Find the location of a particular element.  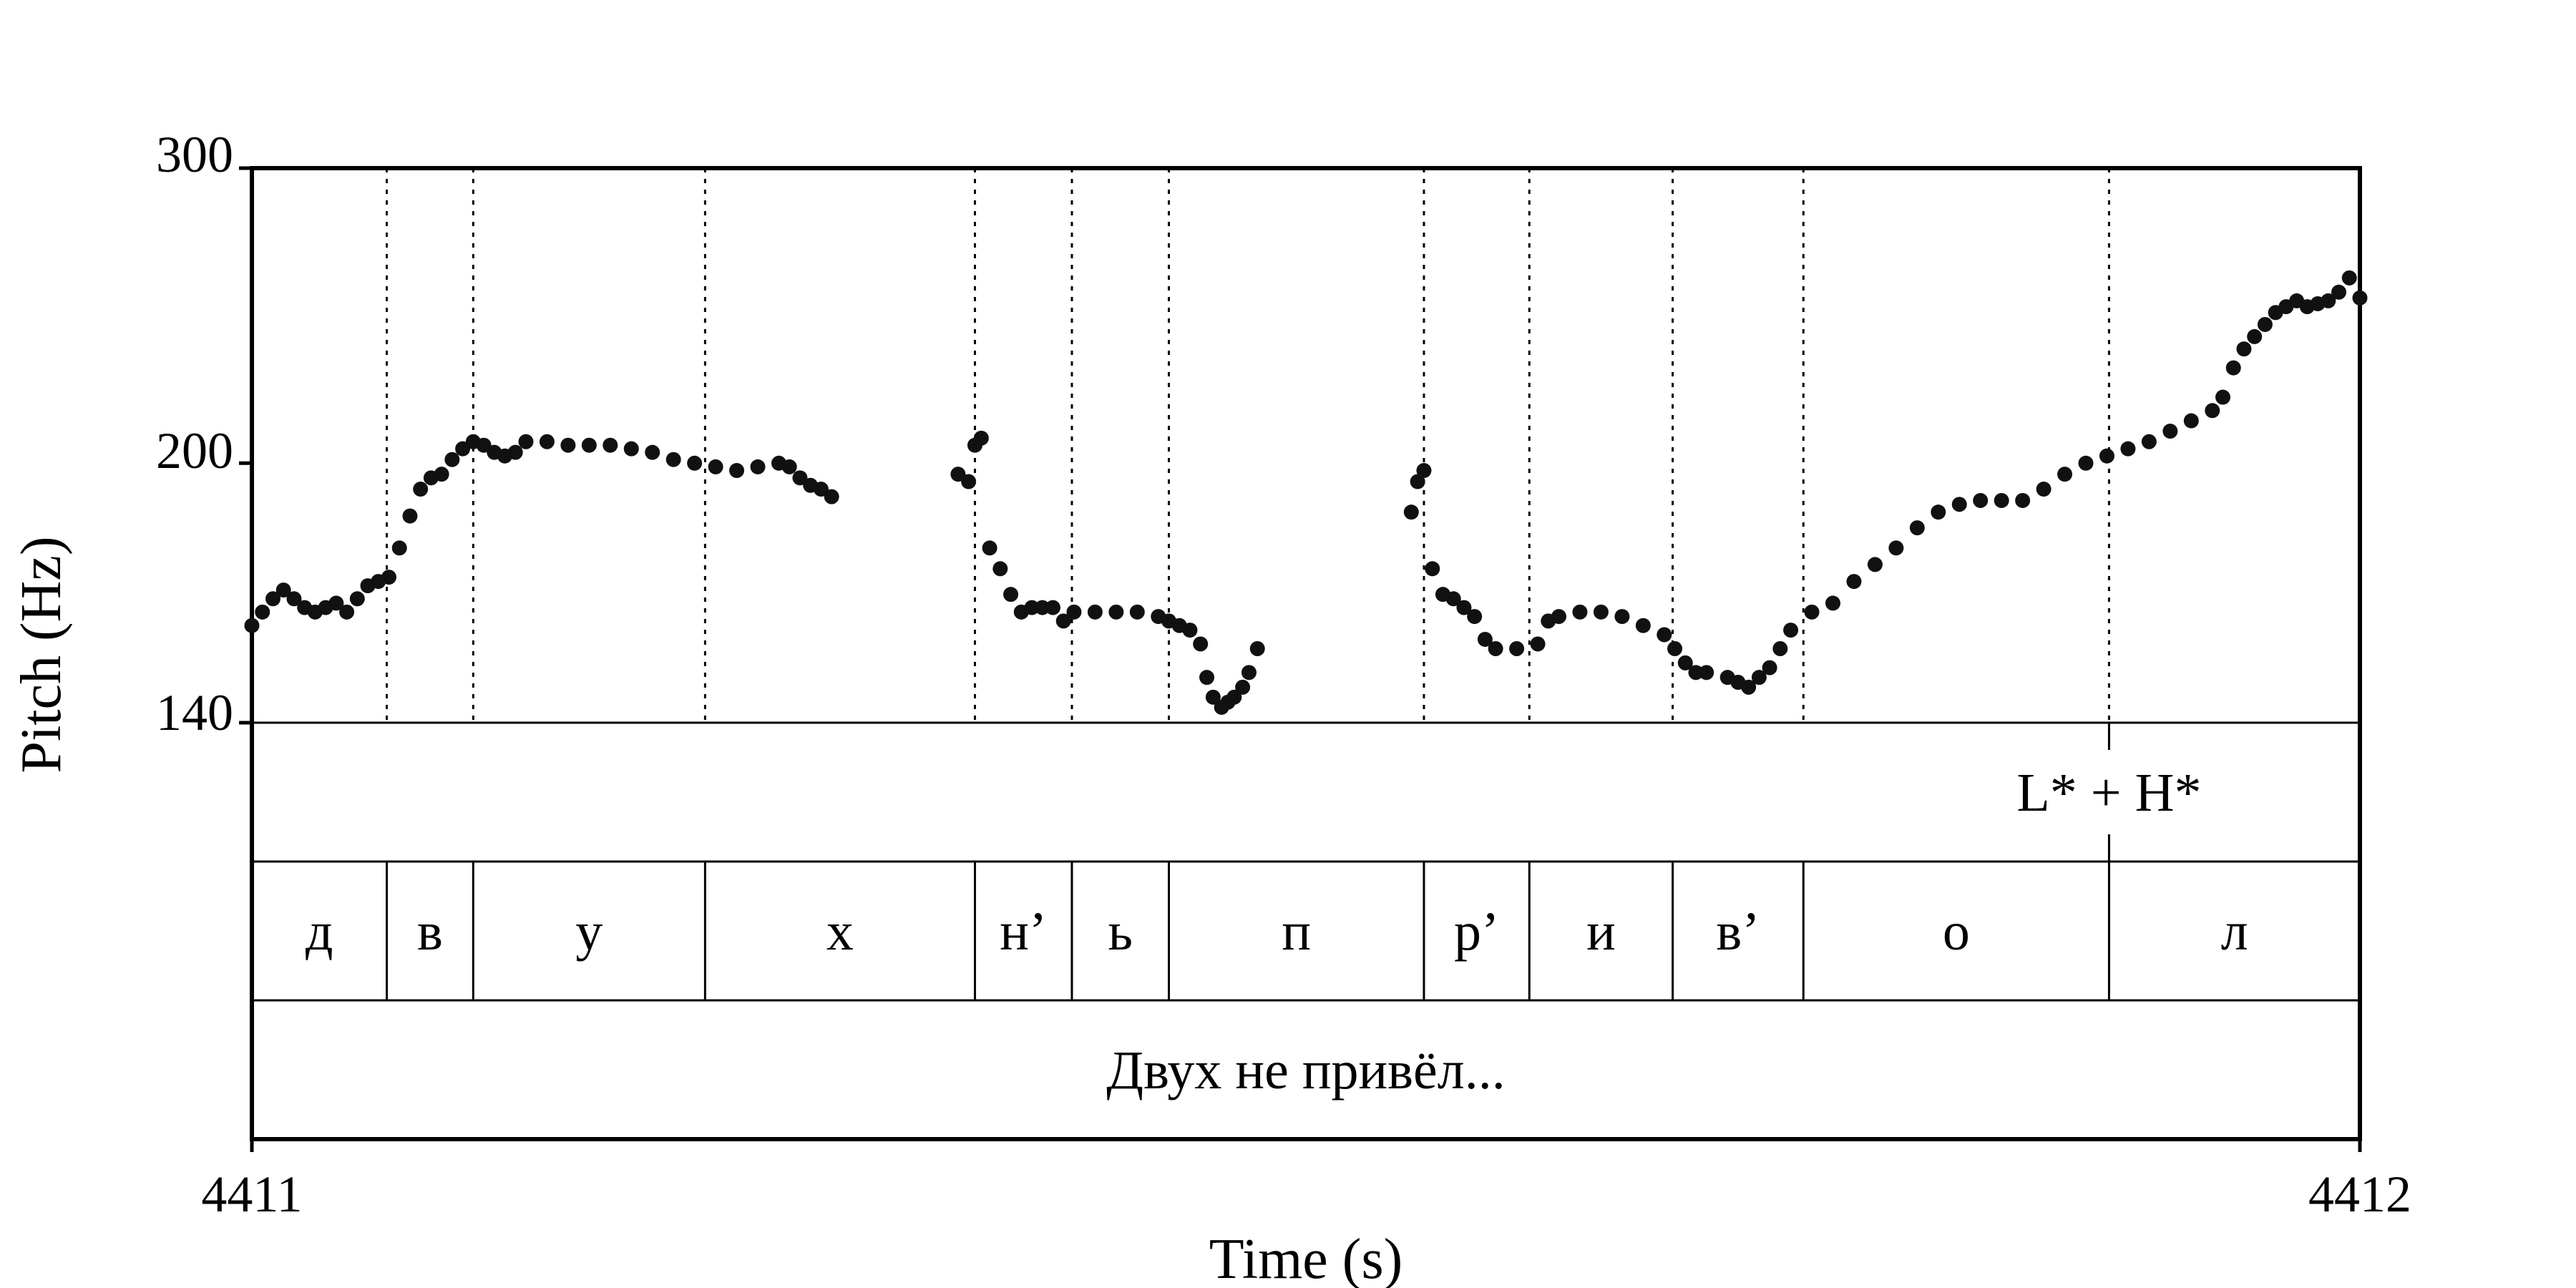

segment-label: в is located at coordinates (430, 932).